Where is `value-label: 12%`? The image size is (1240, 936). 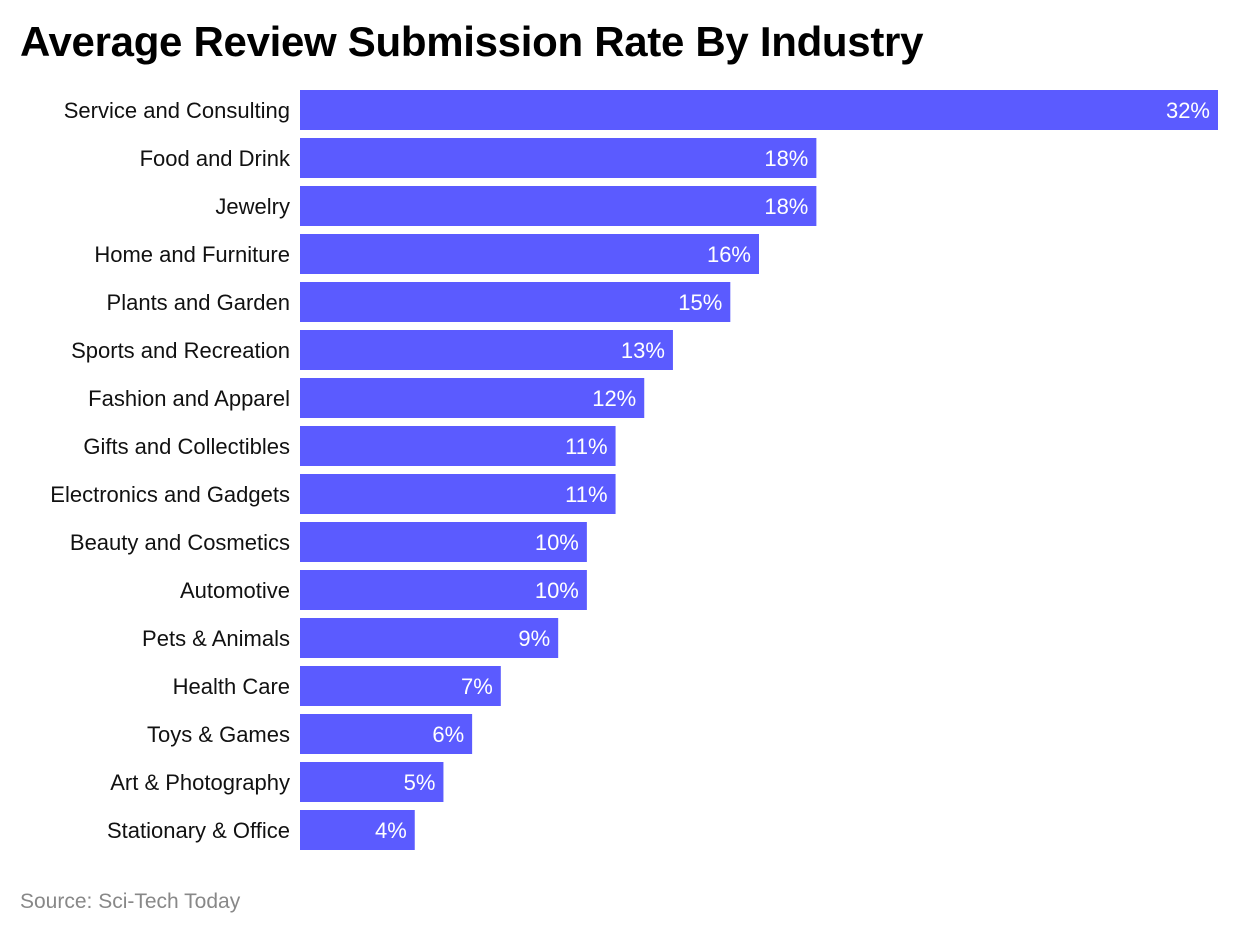
value-label: 12% is located at coordinates (614, 398).